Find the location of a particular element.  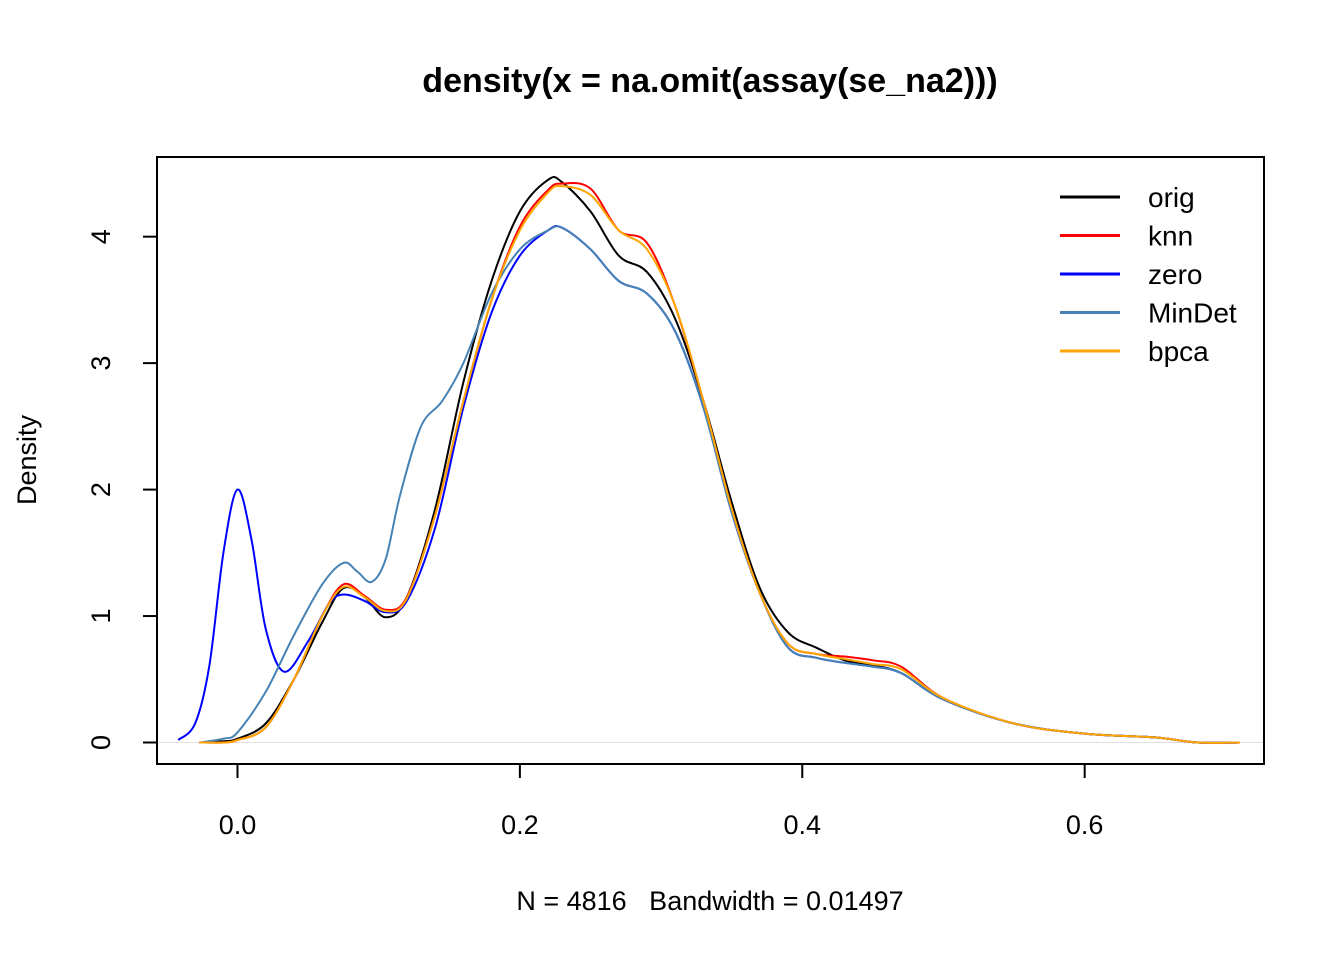

legend-label: knn is located at coordinates (1170, 236).